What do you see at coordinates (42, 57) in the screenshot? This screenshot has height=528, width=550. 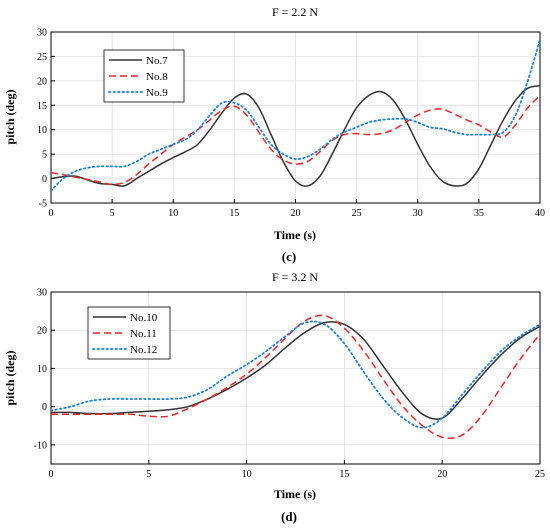 I see `y-tick-label: 25` at bounding box center [42, 57].